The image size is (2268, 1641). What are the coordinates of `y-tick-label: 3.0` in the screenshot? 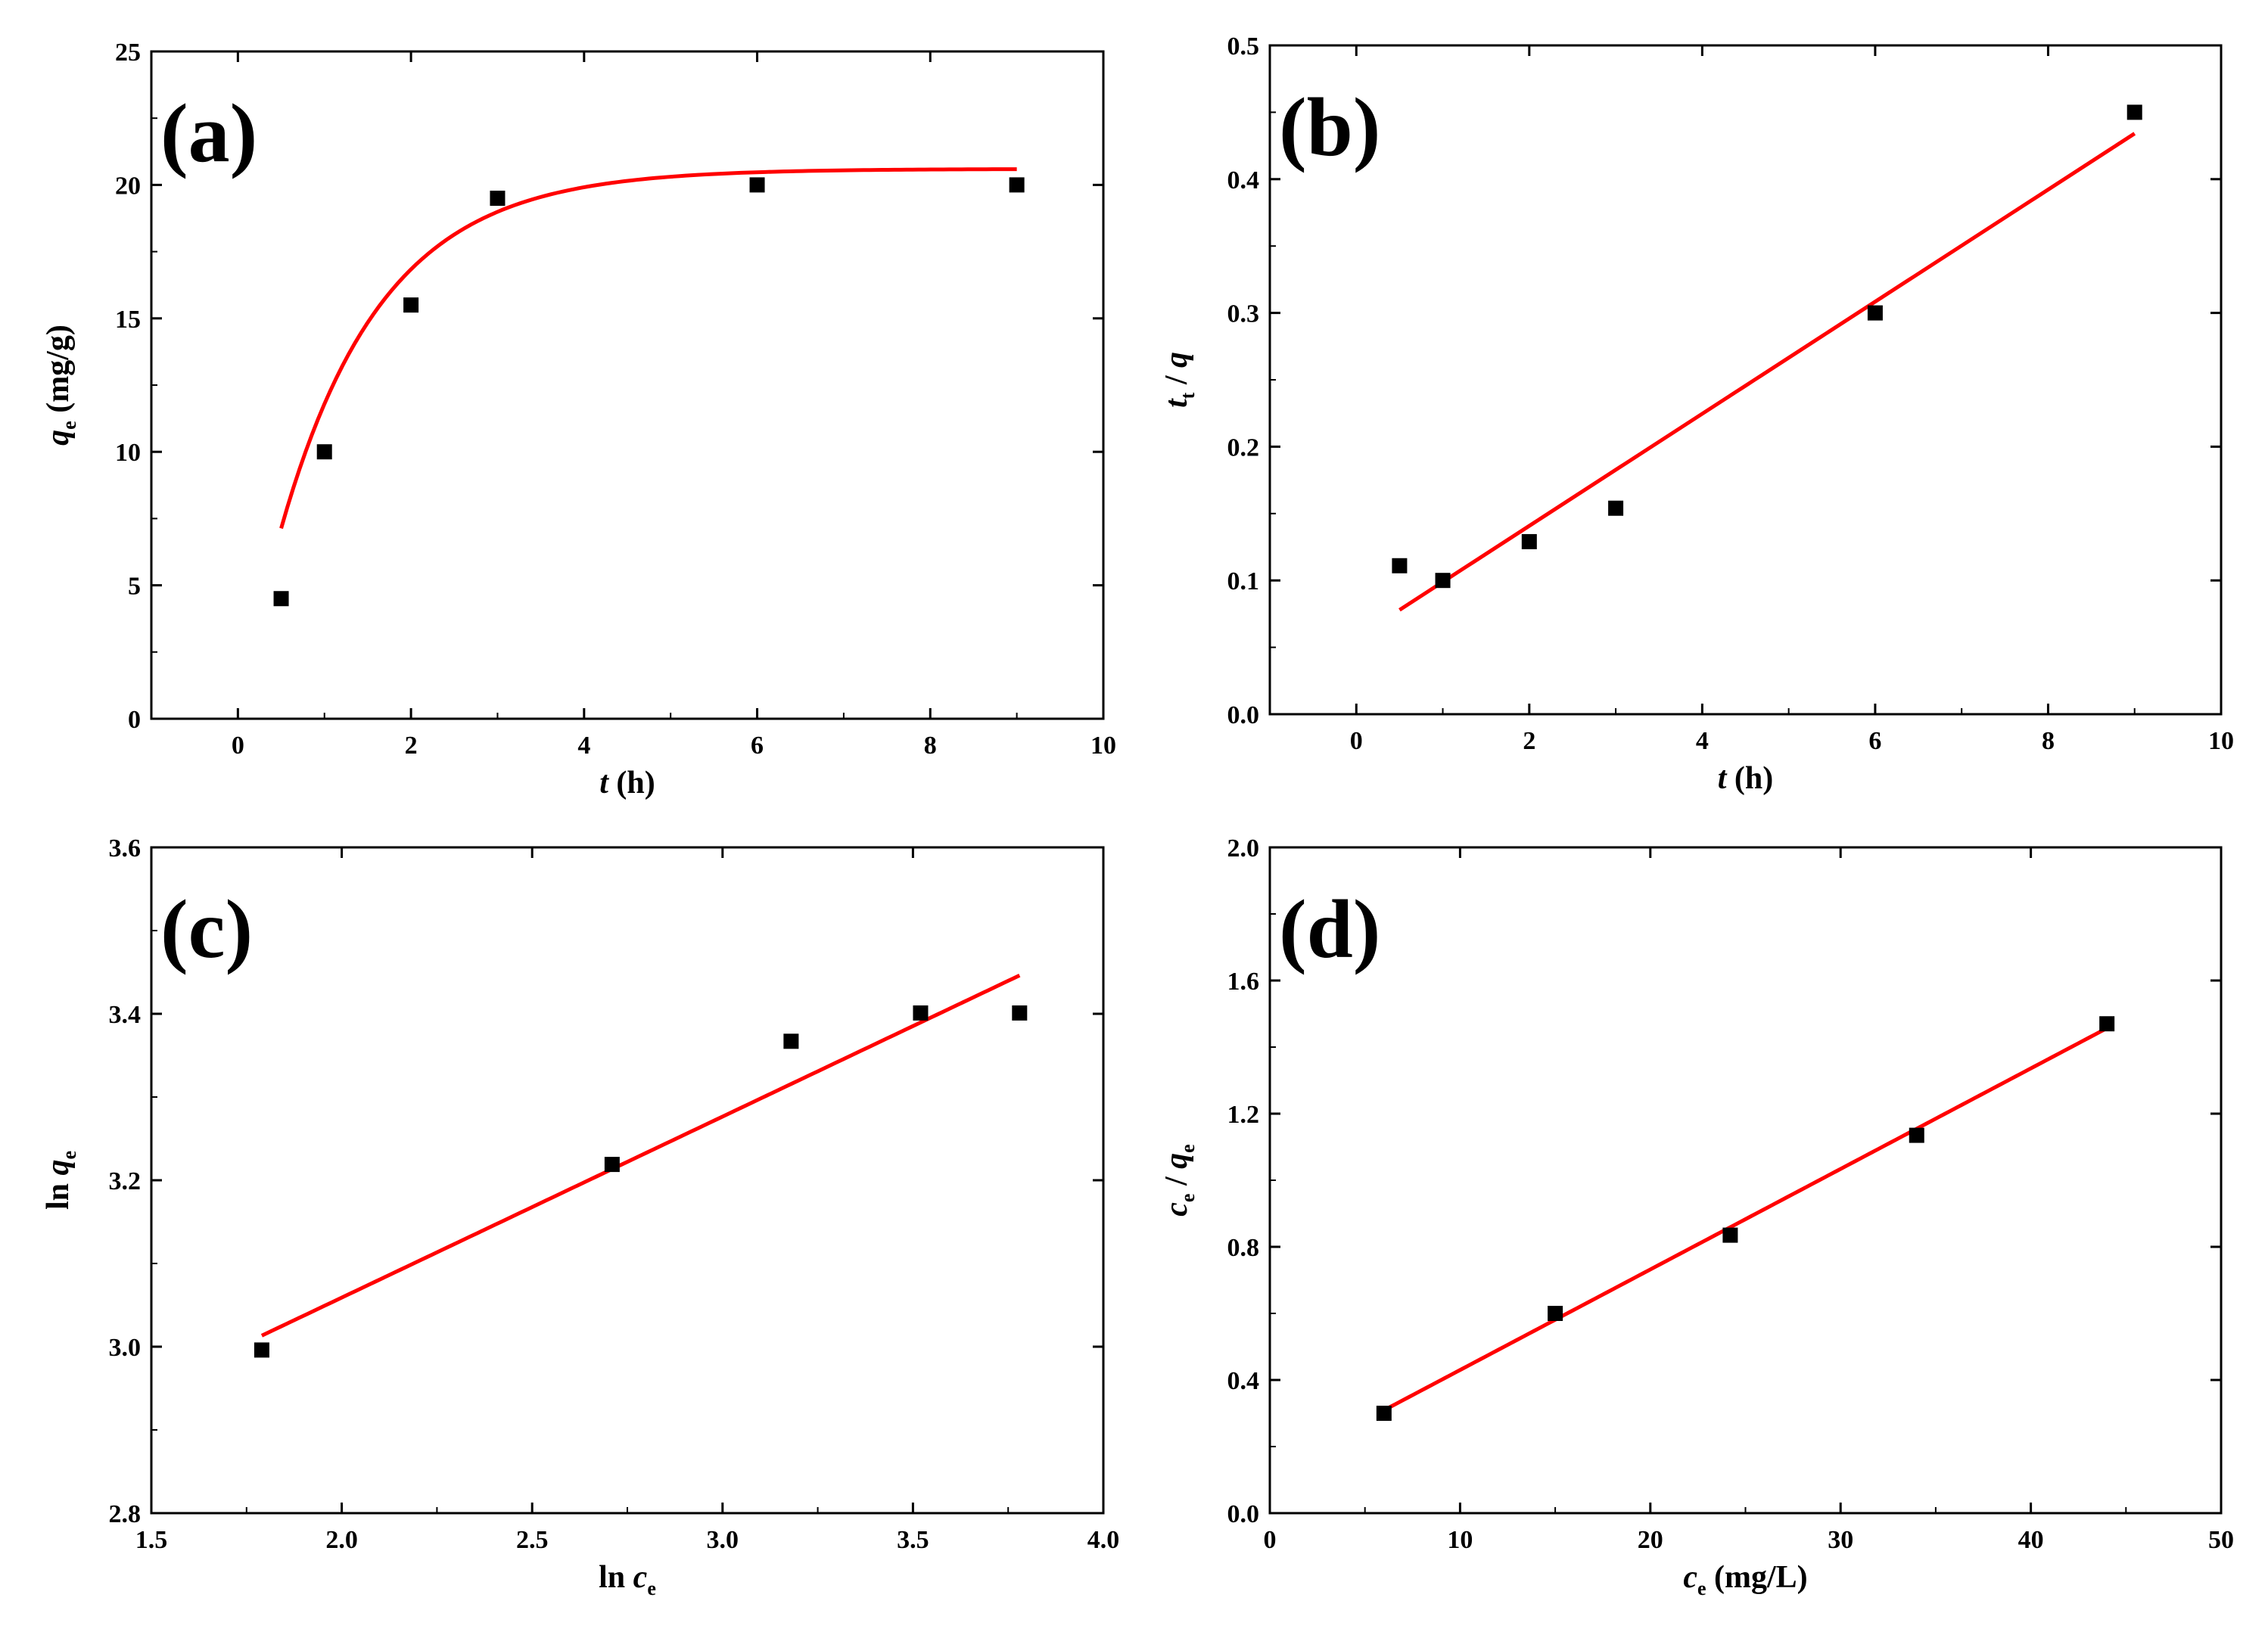 It's located at (126, 1348).